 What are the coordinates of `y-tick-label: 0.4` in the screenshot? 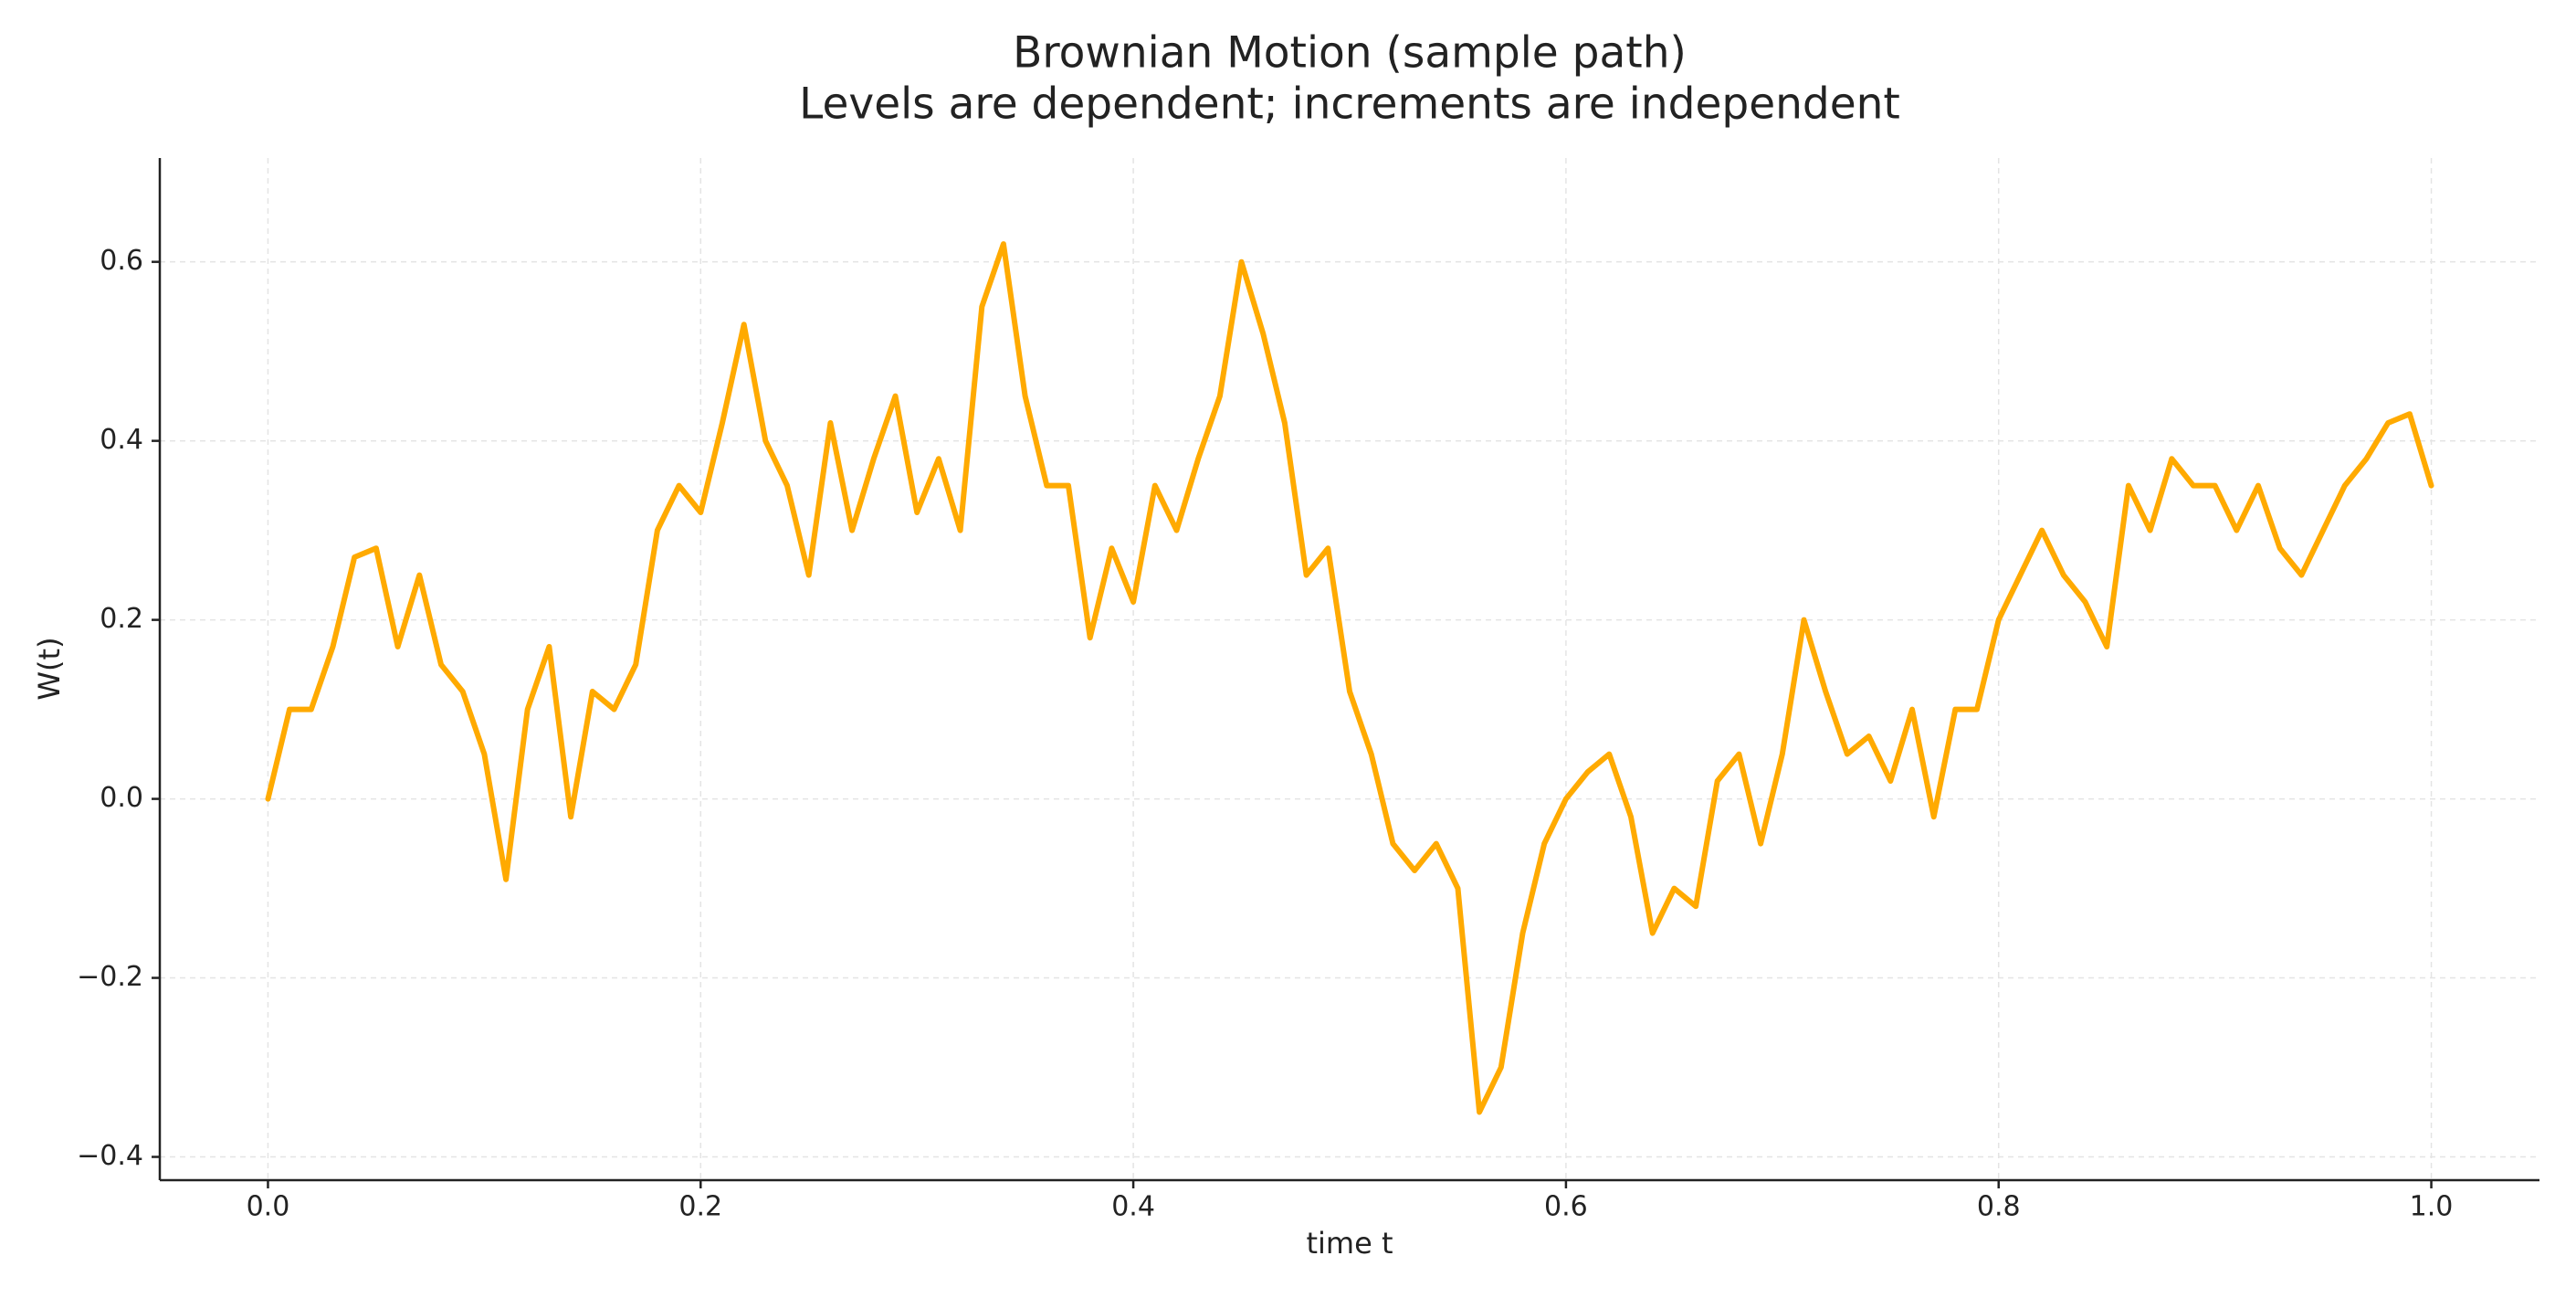 It's located at (121, 440).